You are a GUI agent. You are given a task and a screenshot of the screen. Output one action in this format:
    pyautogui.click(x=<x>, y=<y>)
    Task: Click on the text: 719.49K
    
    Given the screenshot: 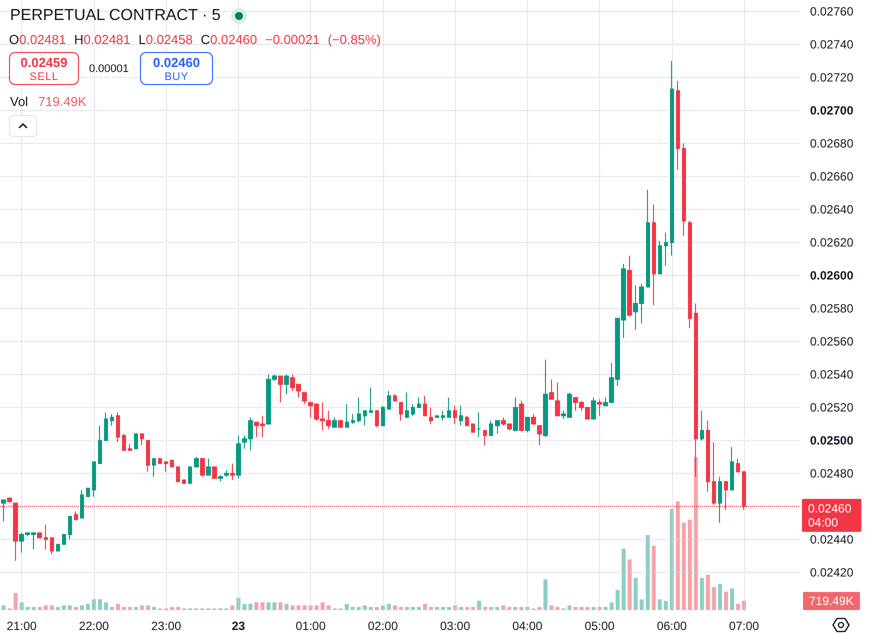 What is the action you would take?
    pyautogui.click(x=831, y=601)
    